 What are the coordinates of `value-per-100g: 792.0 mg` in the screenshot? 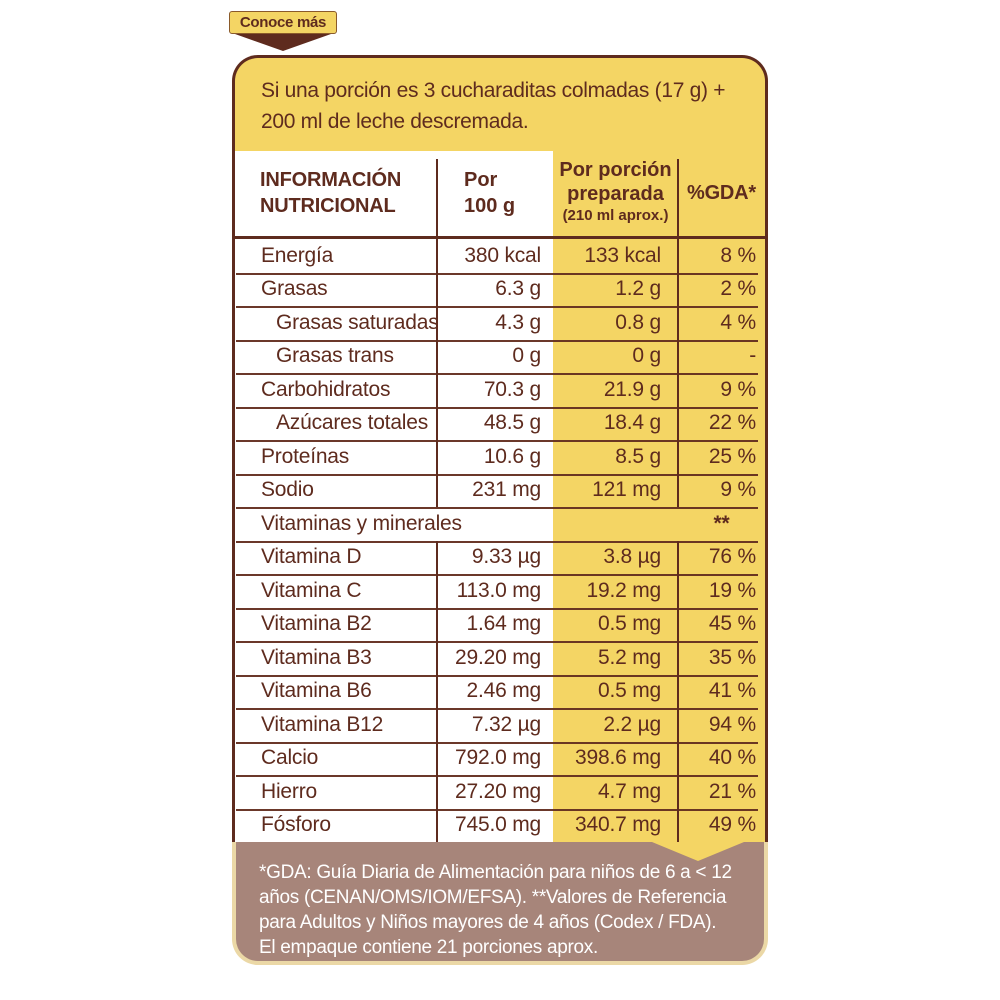 It's located at (494, 758).